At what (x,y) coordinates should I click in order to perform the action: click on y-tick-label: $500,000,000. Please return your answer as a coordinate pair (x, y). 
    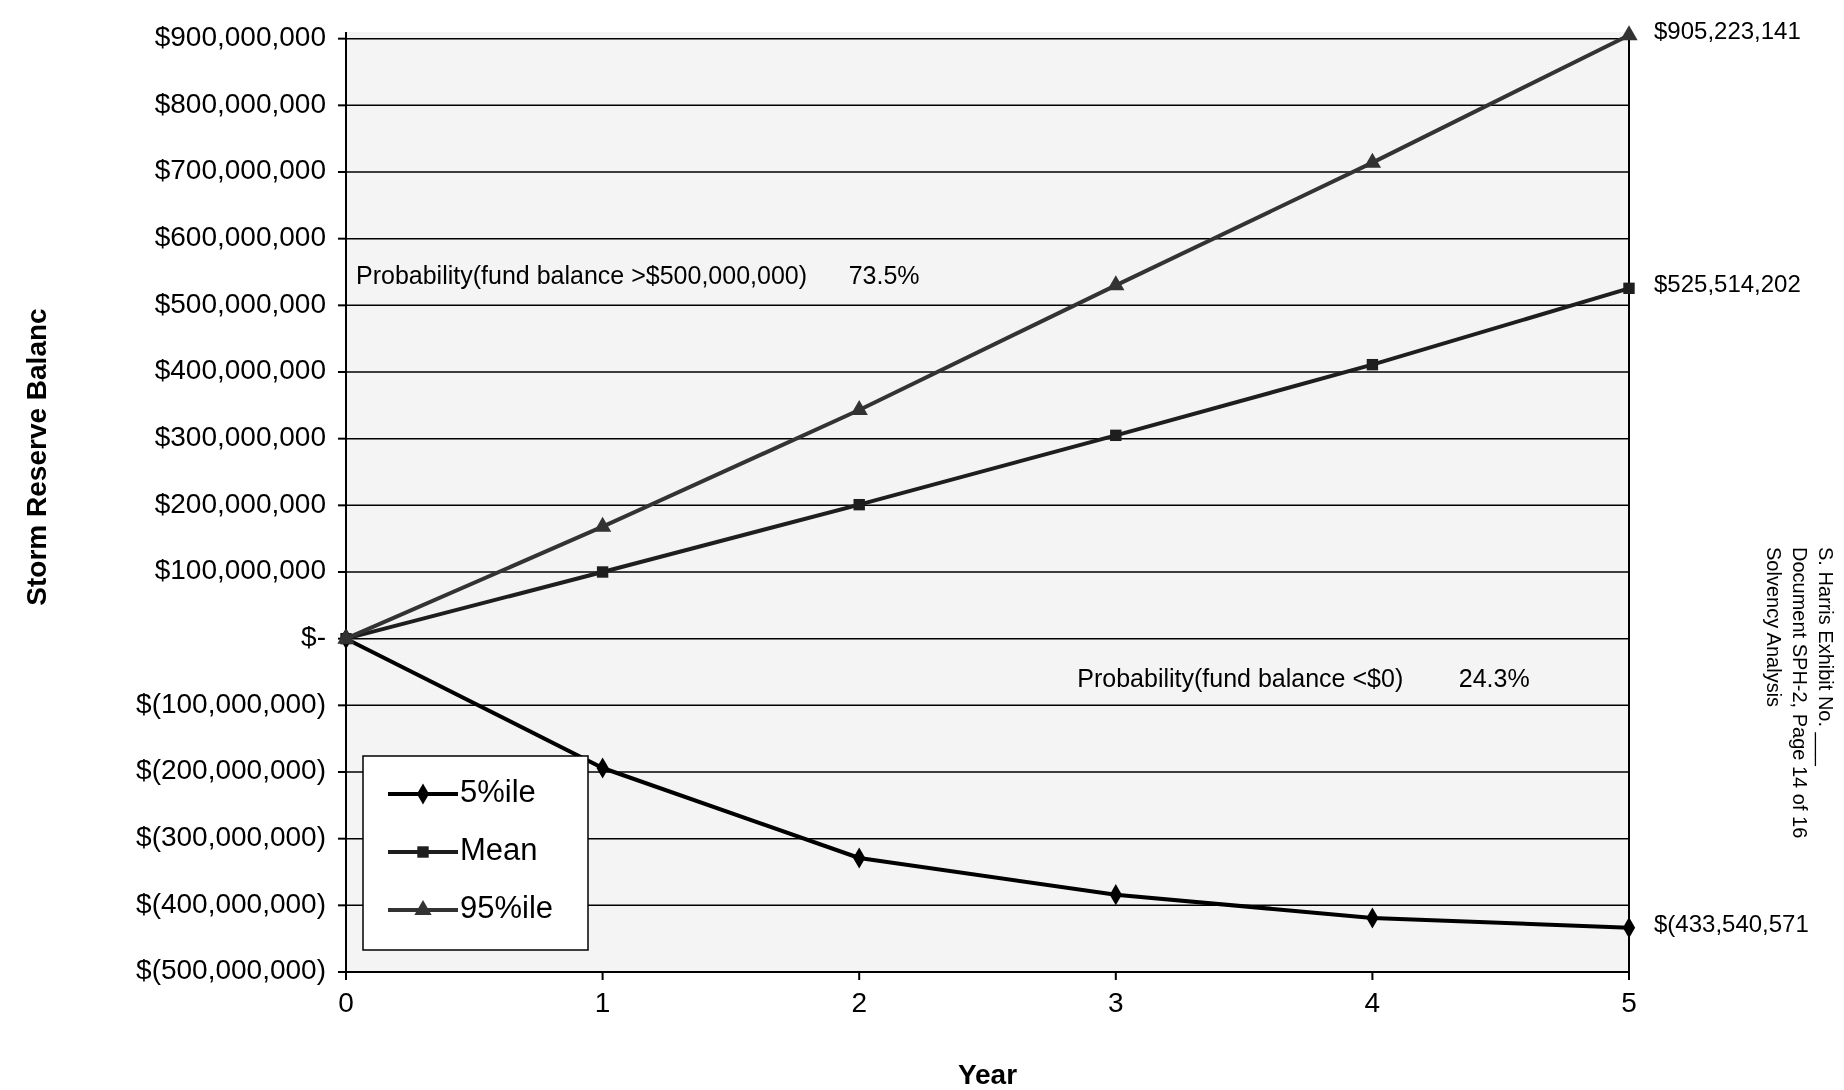
    Looking at the image, I should click on (240, 303).